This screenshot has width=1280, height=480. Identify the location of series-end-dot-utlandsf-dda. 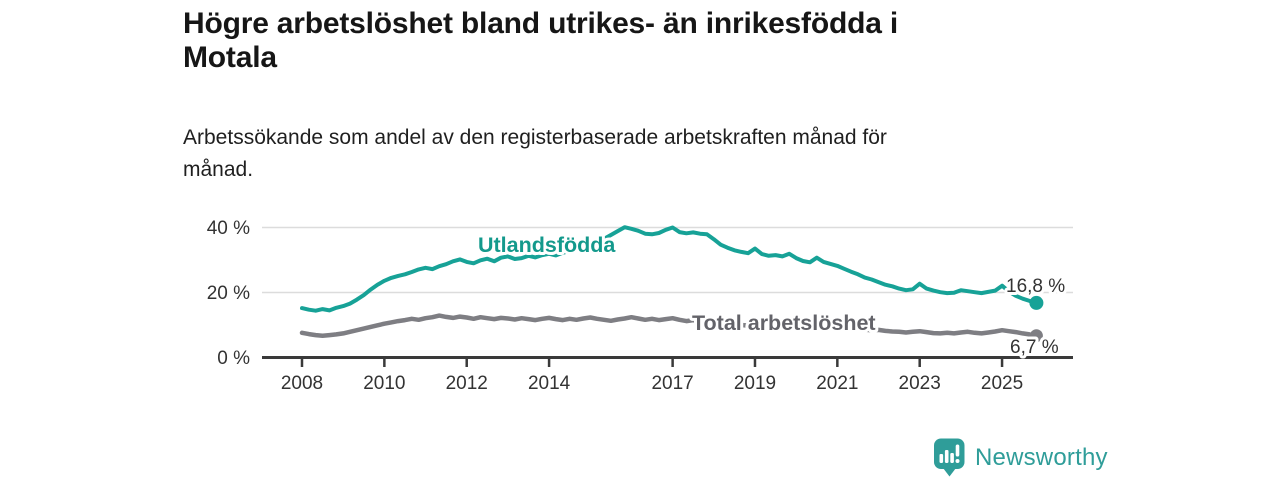
(1036, 302).